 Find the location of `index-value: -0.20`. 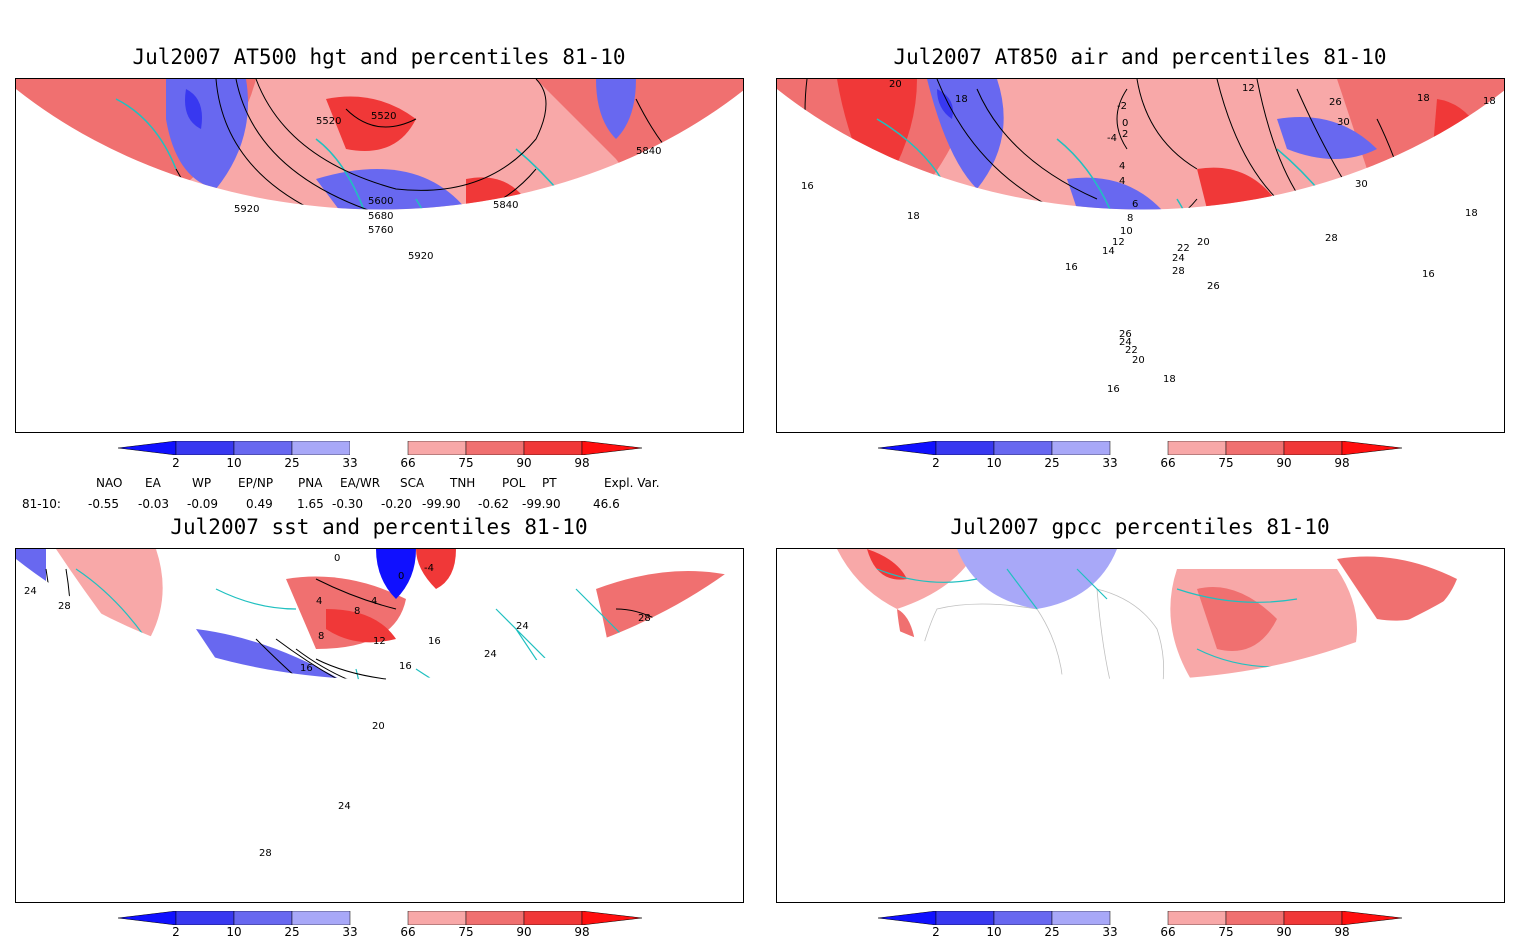

index-value: -0.20 is located at coordinates (397, 504).